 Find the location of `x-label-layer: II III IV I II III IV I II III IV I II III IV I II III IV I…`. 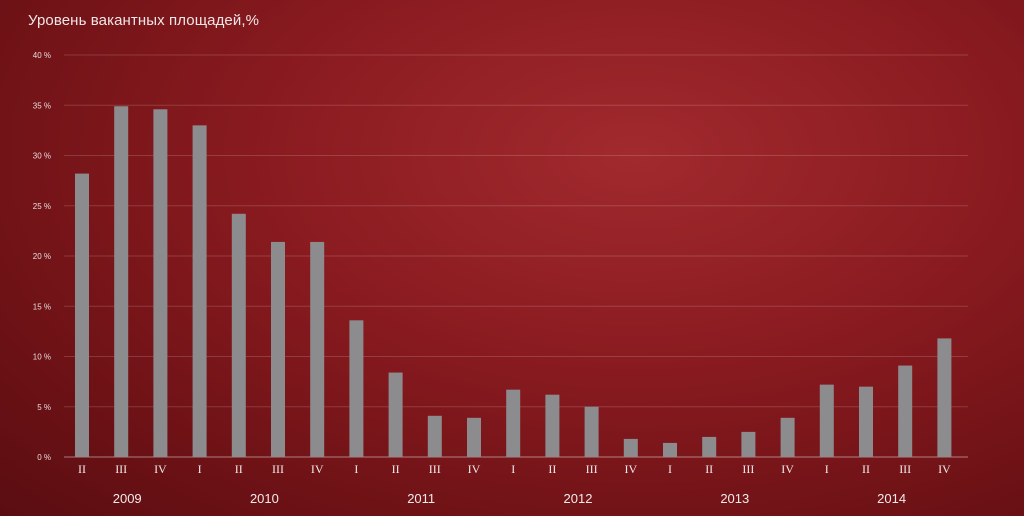

x-label-layer: II III IV I II III IV I II III IV I II III IV I II III IV I… is located at coordinates (514, 469).